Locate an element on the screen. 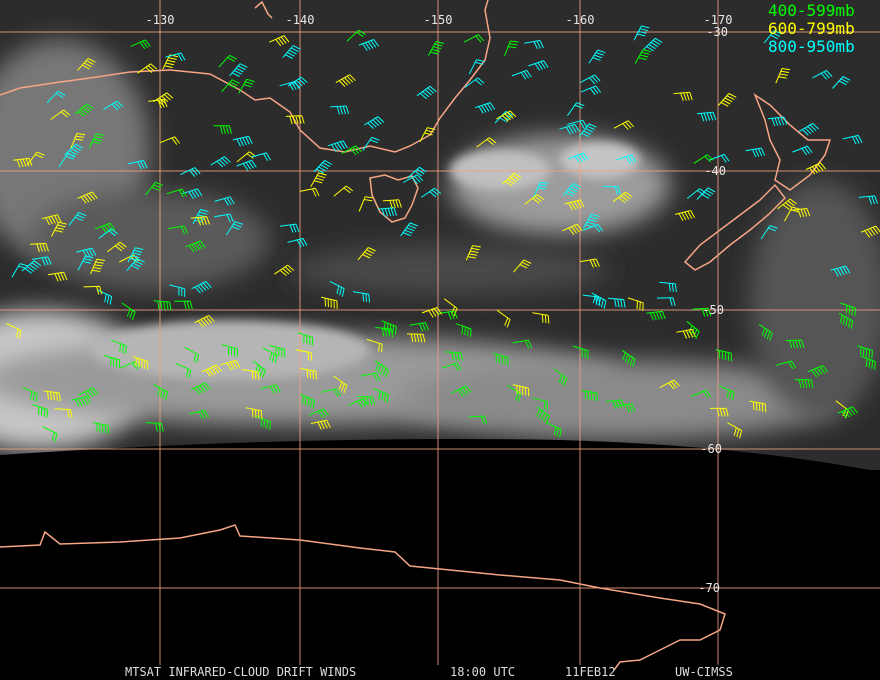  latitude-label: -70 is located at coordinates (709, 588).